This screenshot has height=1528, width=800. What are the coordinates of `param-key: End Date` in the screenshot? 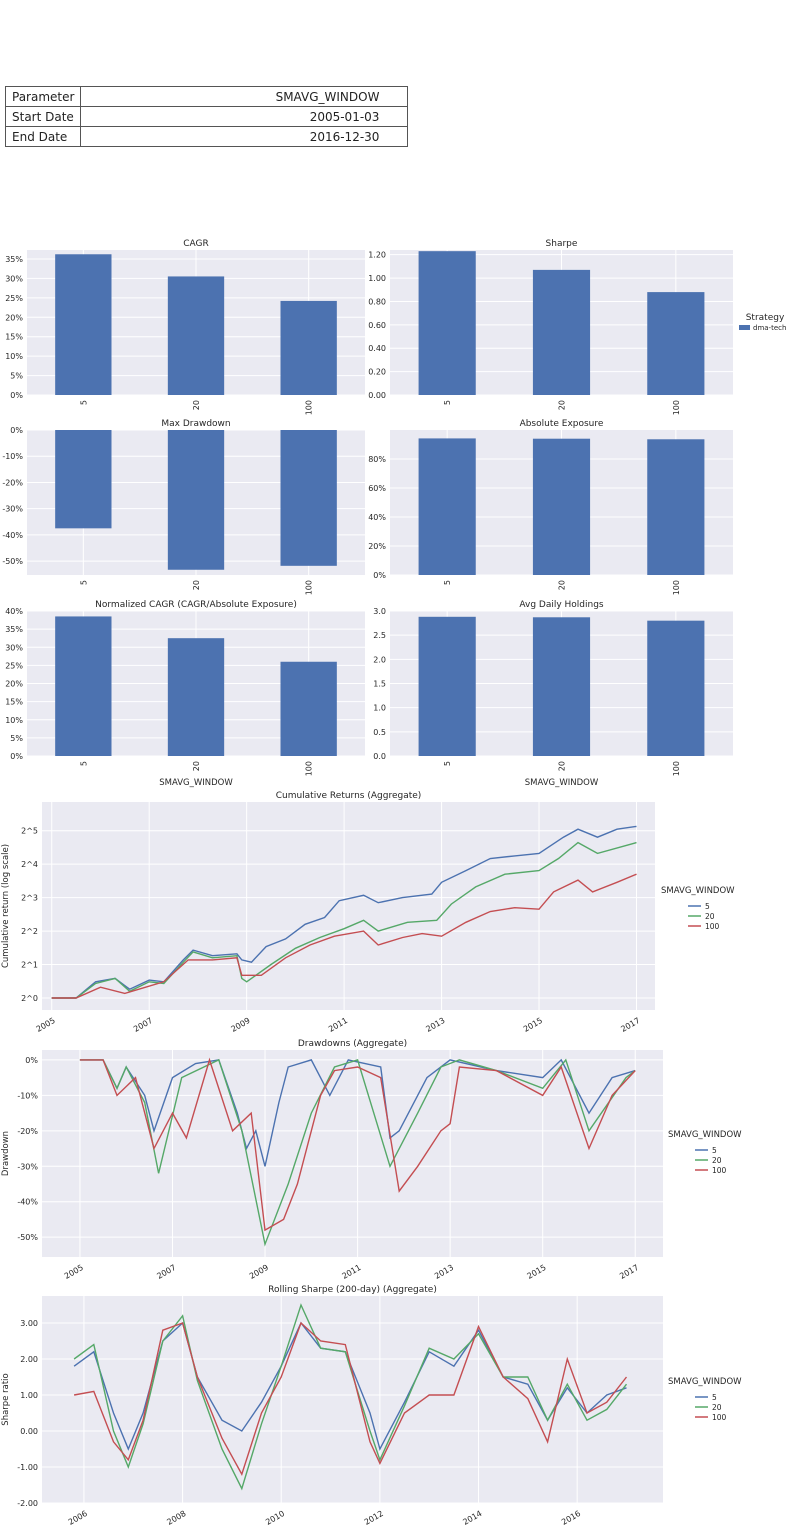 It's located at (43, 136).